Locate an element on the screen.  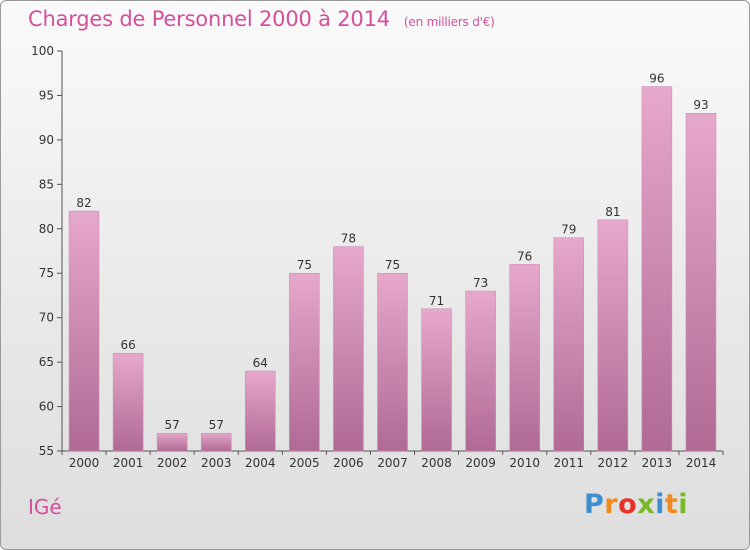
bar-2010 is located at coordinates (524, 358).